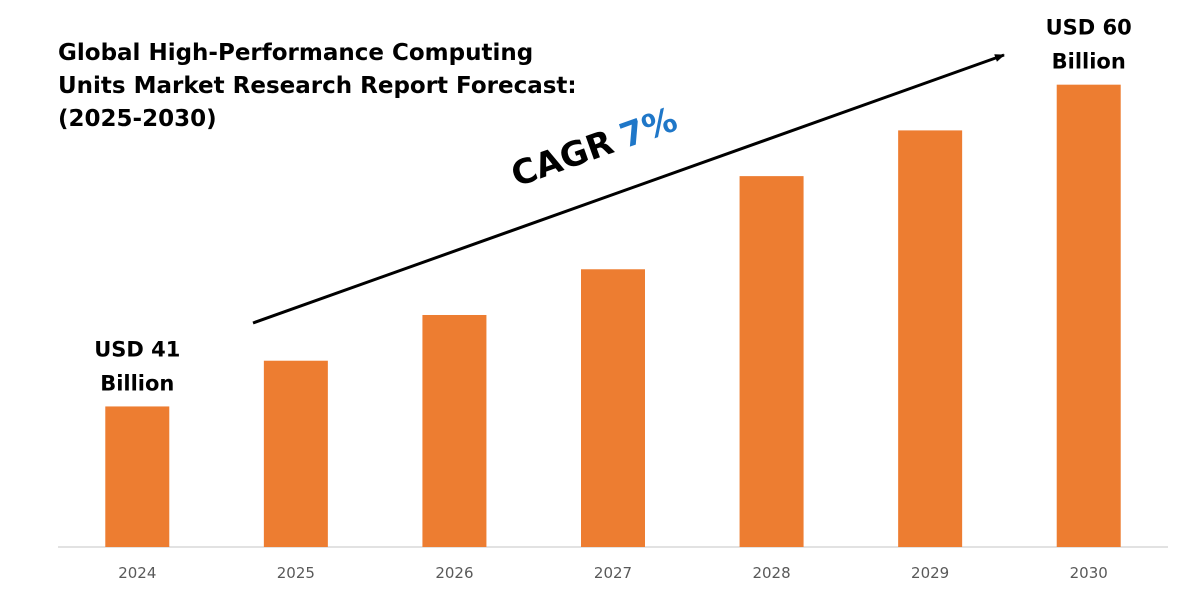 Image resolution: width=1200 pixels, height=600 pixels. Describe the element at coordinates (296, 573) in the screenshot. I see `x-tick-label: 2025` at that location.